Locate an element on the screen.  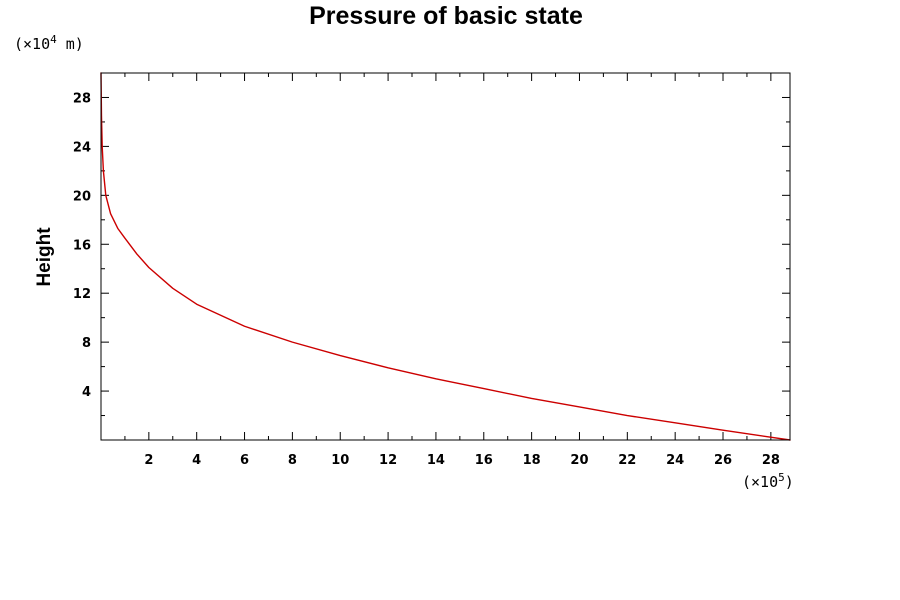
y-unit-label: (×104 m) is located at coordinates (49, 43).